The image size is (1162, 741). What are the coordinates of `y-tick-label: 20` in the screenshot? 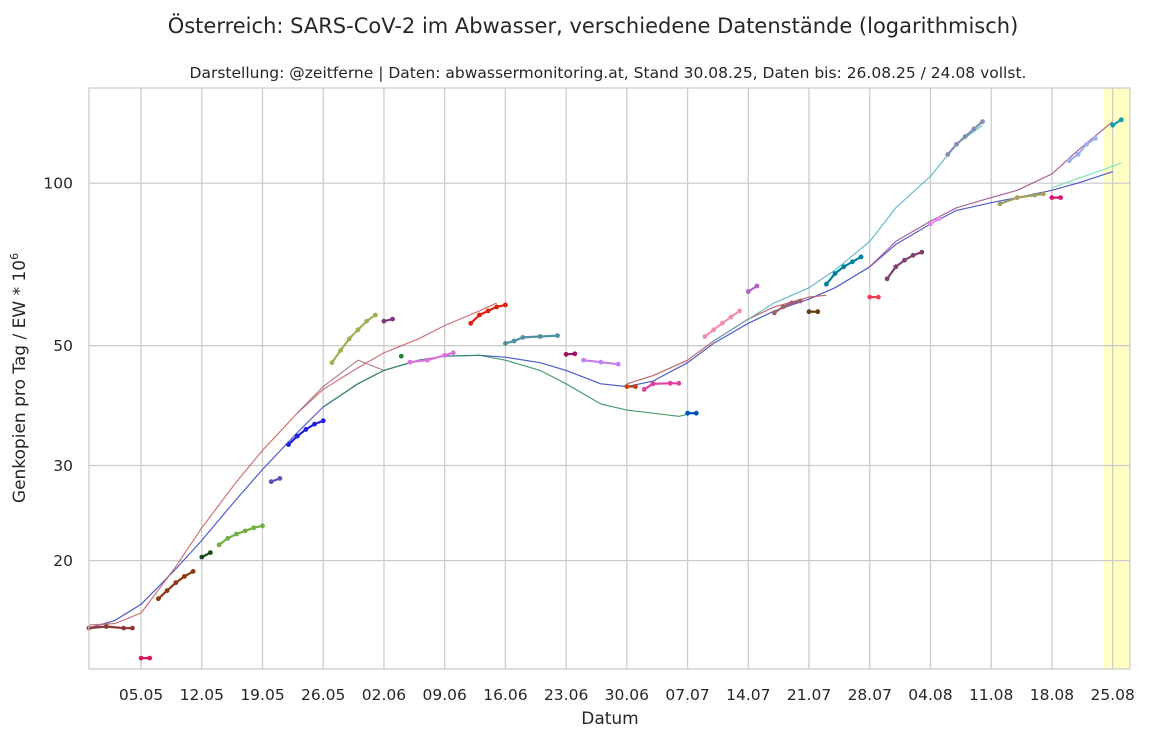 It's located at (63, 561).